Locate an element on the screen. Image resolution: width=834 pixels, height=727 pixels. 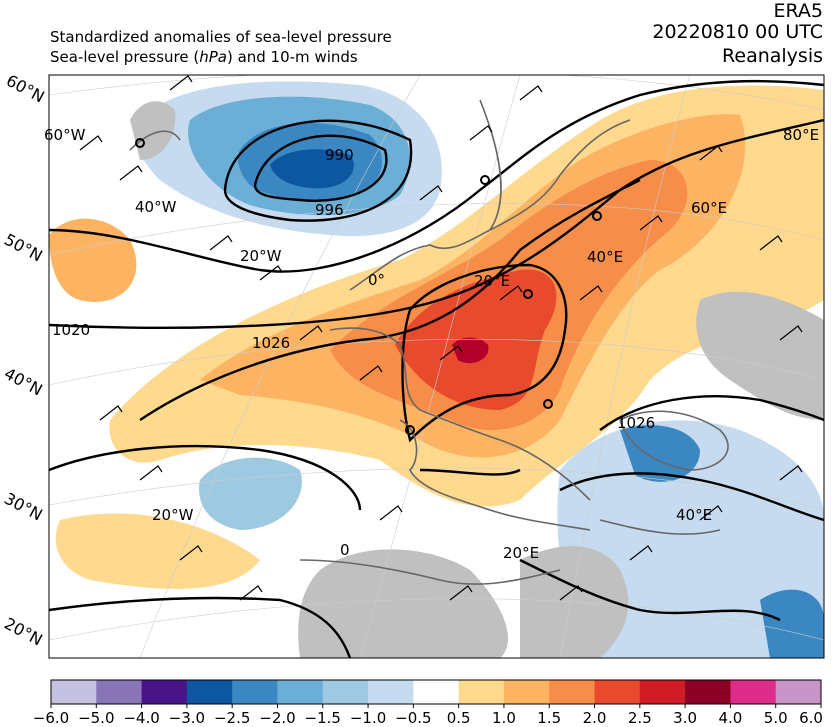
isobar-label-1026b: 1026 is located at coordinates (636, 423).